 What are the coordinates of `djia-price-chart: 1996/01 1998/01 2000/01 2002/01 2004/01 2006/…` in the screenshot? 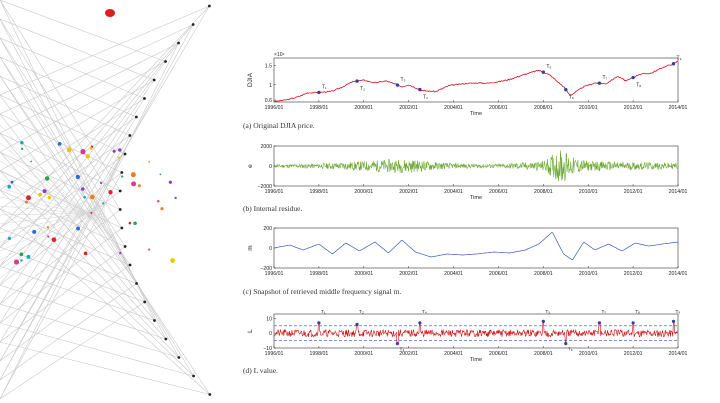 It's located at (467, 84).